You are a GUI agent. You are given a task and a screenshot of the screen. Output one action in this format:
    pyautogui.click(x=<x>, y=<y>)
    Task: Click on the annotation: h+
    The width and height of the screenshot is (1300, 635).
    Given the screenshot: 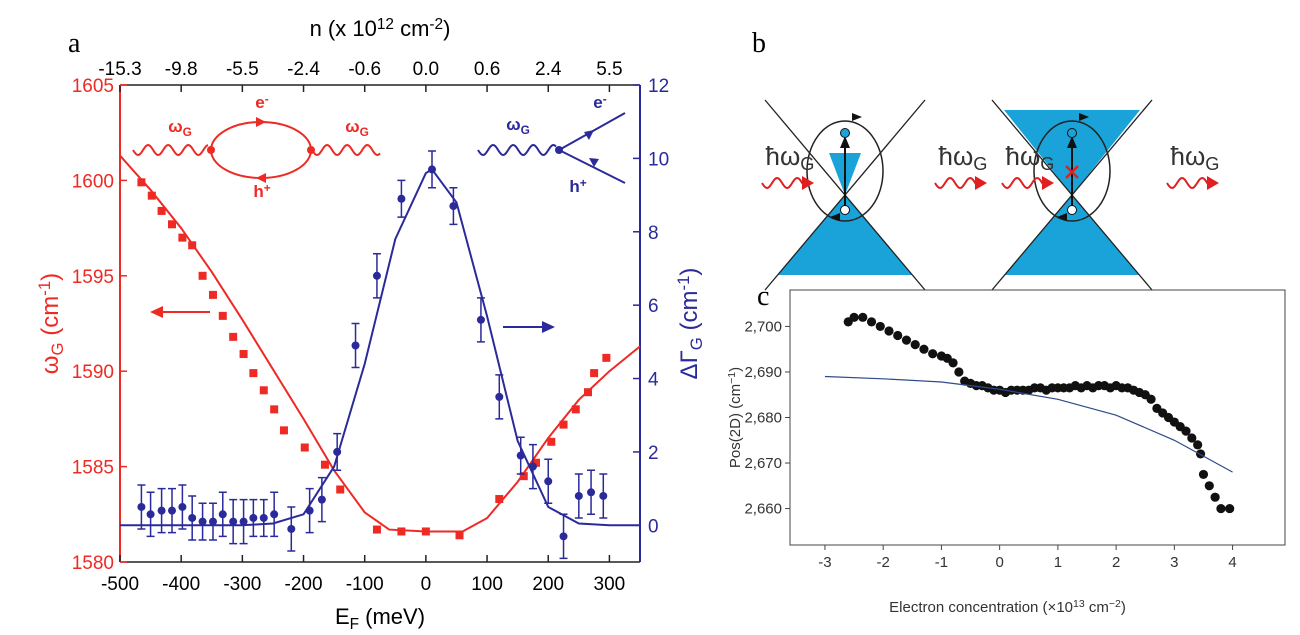 What is the action you would take?
    pyautogui.click(x=261, y=191)
    